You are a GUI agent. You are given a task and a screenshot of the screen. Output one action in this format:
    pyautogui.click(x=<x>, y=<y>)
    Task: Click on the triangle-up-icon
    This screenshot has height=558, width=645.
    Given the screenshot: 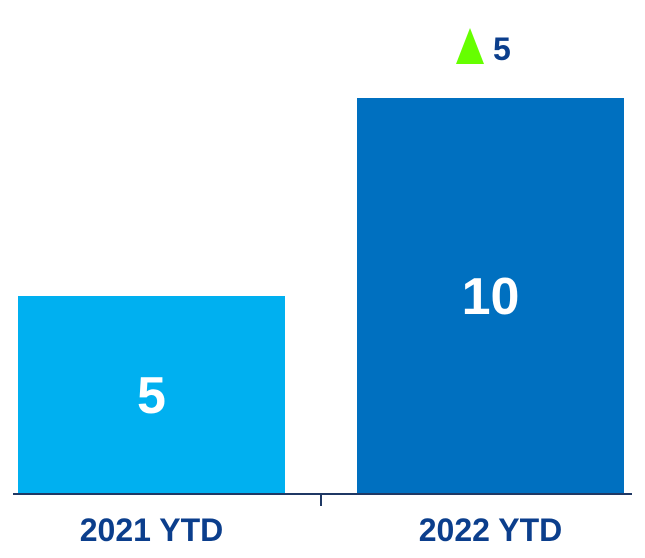 What is the action you would take?
    pyautogui.click(x=470, y=46)
    